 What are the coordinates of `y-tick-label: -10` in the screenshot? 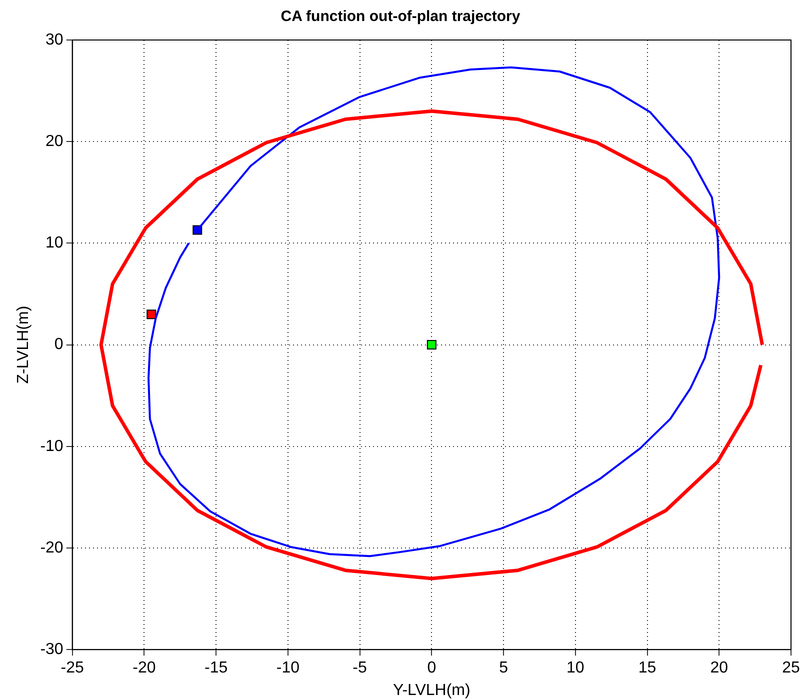 It's located at (52, 446).